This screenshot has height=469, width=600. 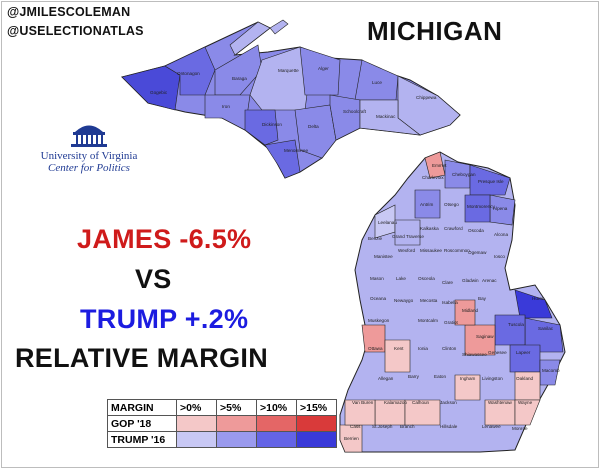 I want to click on county-label: Wayne, so click(x=525, y=402).